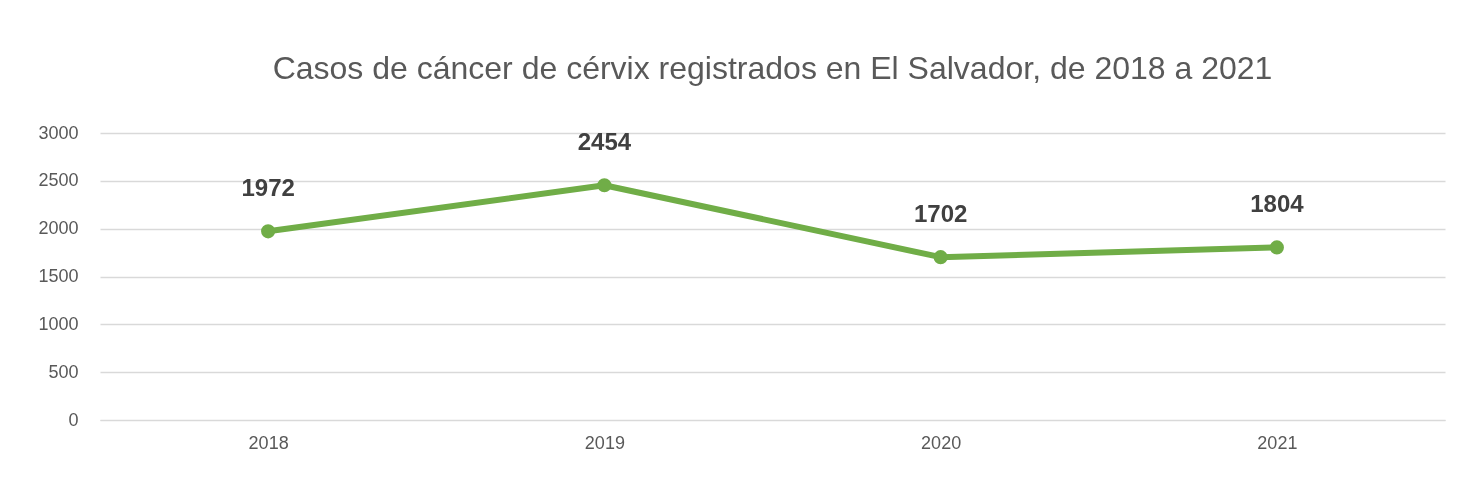  Describe the element at coordinates (58, 228) in the screenshot. I see `y-tick-label: 2000` at that location.